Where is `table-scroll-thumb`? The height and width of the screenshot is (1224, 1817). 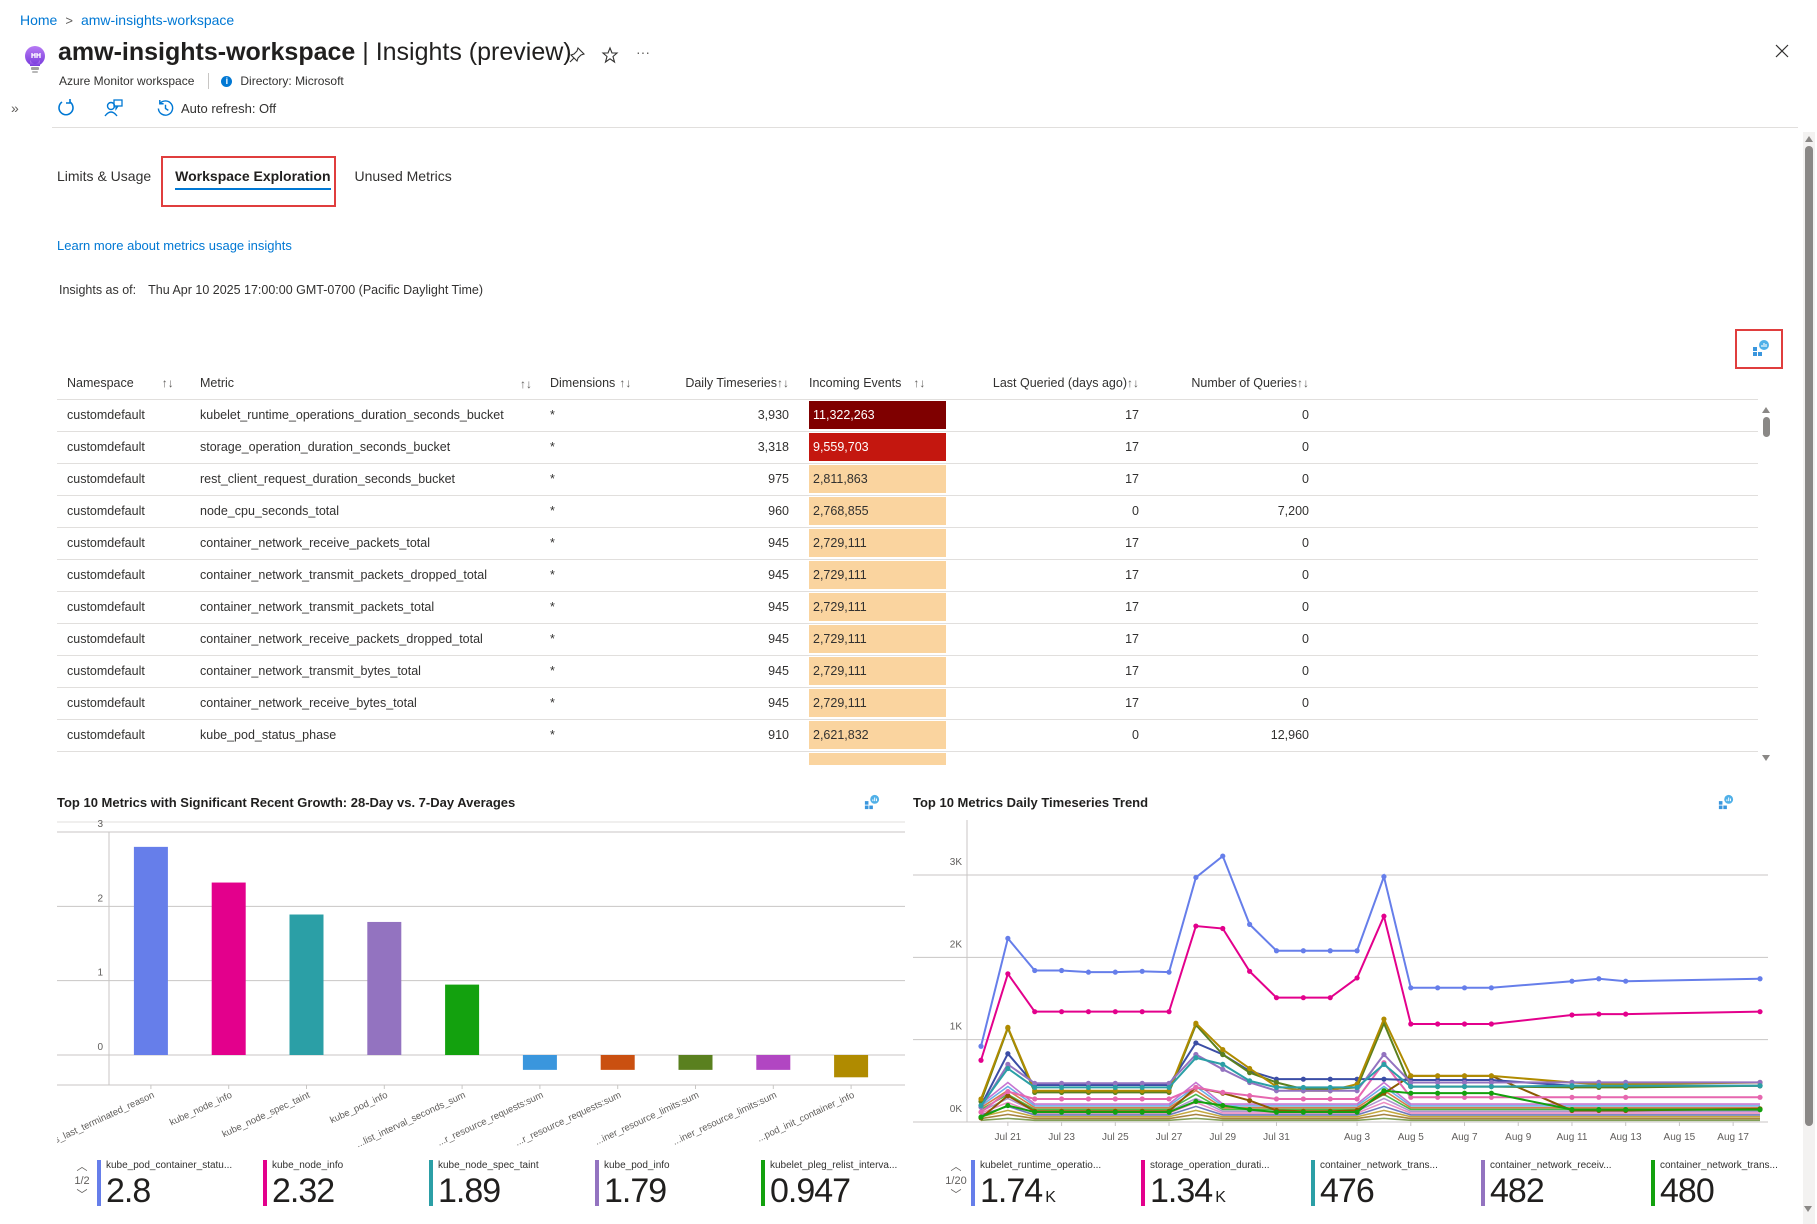 table-scroll-thumb is located at coordinates (1766, 427).